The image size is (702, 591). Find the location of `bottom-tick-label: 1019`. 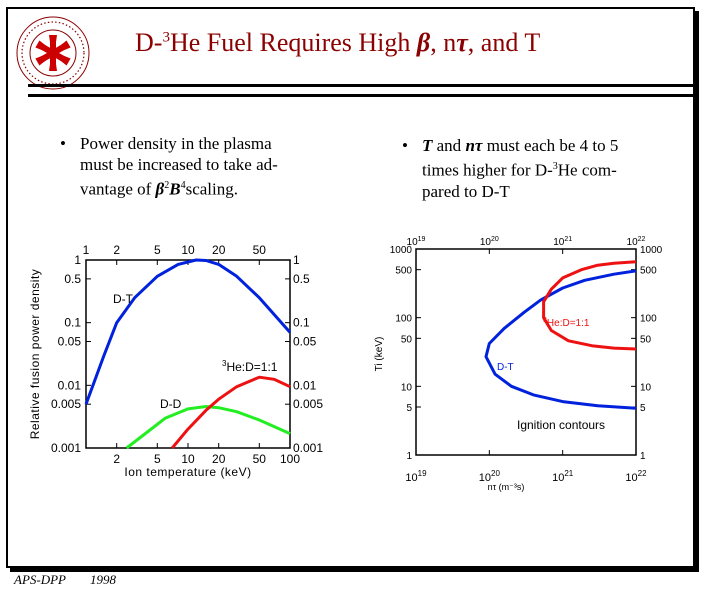

bottom-tick-label: 1019 is located at coordinates (416, 476).